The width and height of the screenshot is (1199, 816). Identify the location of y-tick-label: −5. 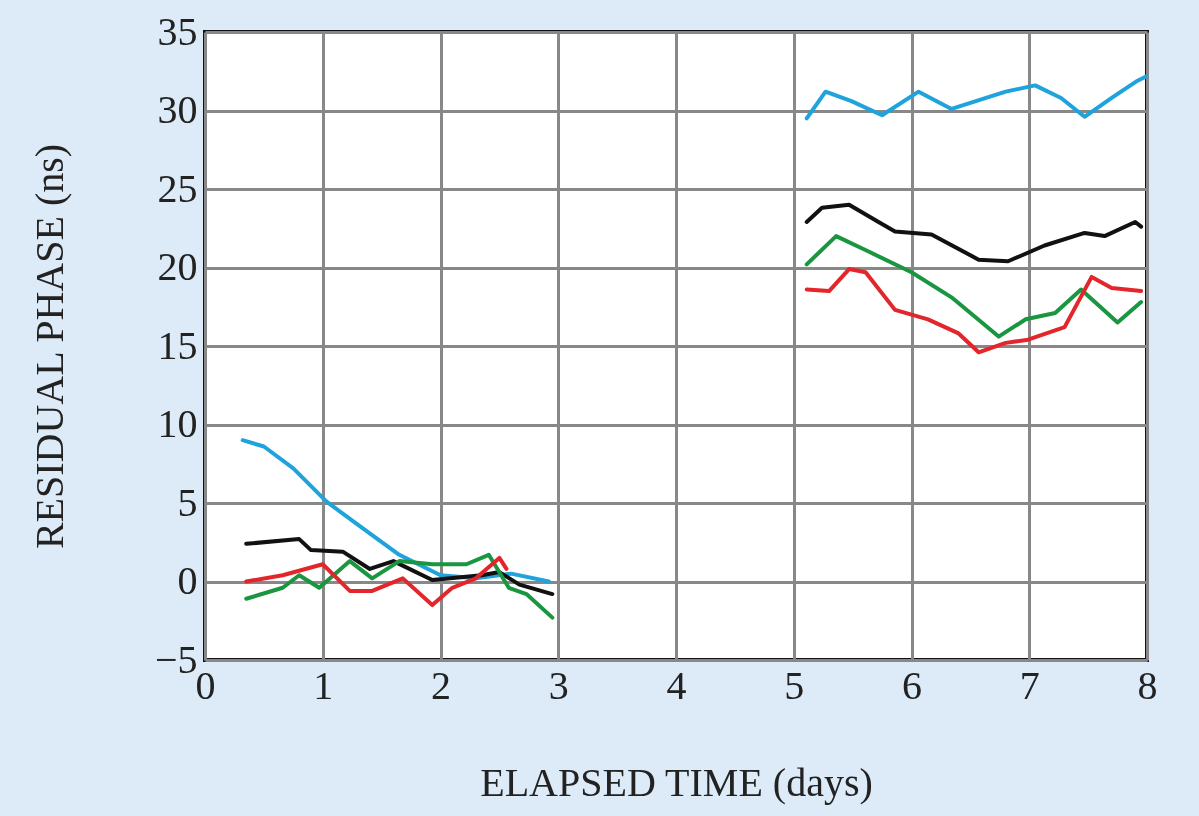
(176, 659).